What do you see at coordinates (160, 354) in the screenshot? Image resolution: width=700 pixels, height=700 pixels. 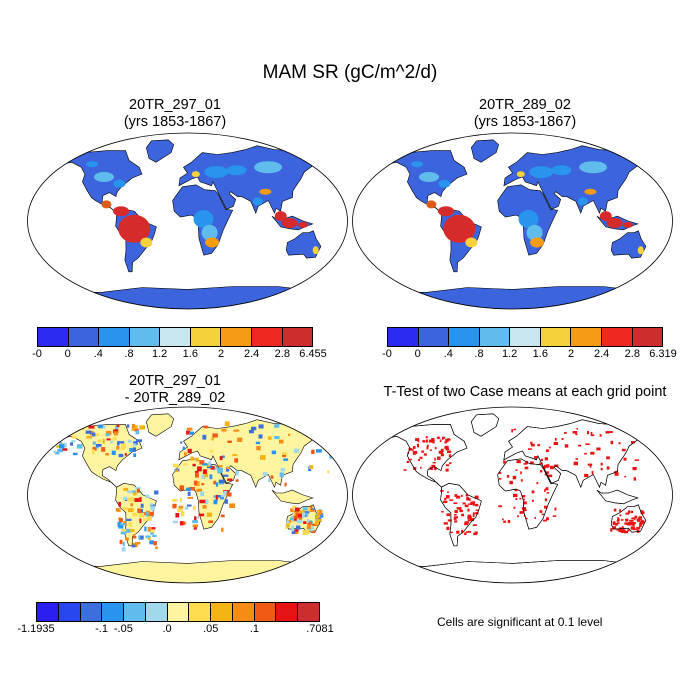 I see `colorbar-1-tick-label: 1.2` at bounding box center [160, 354].